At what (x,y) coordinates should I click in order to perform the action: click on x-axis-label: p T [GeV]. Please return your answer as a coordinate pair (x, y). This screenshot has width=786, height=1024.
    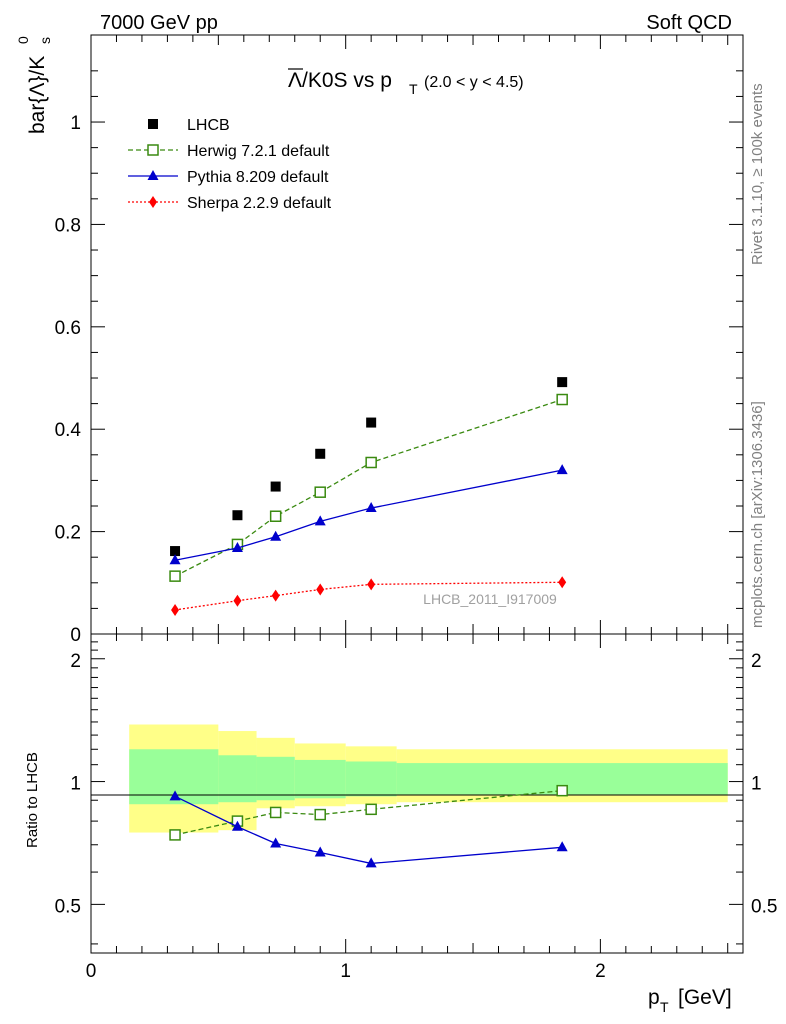
    Looking at the image, I should click on (690, 1000).